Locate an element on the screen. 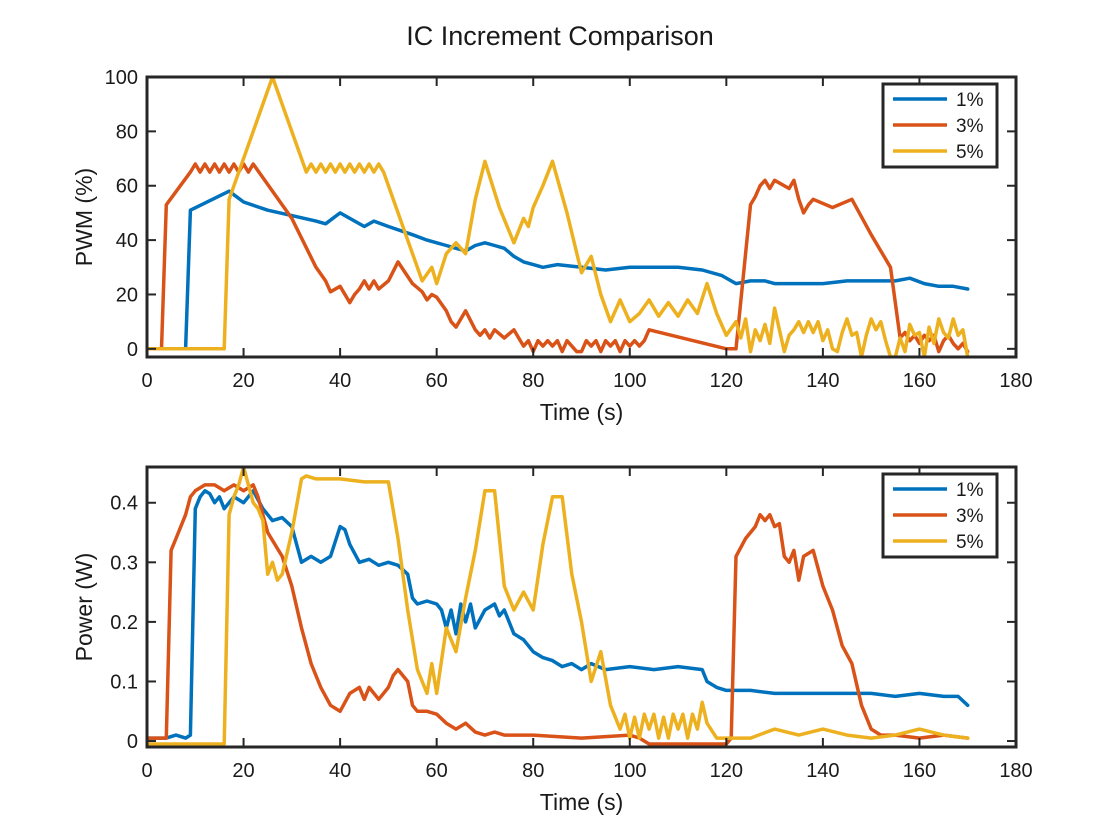 This screenshot has width=1120, height=840. power-x-tick-label: 180 is located at coordinates (1015, 771).